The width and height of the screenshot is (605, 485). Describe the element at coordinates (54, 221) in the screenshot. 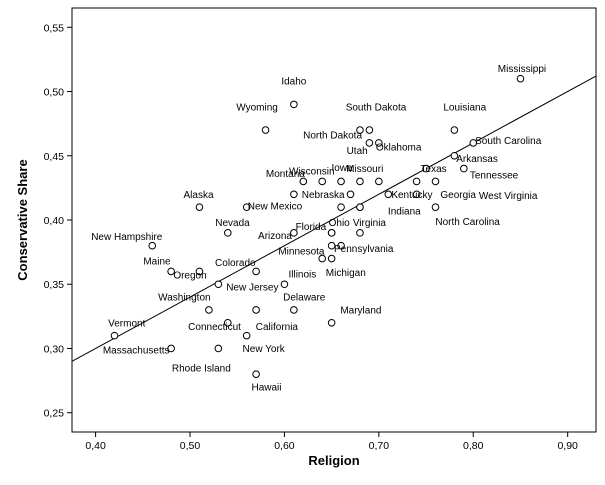

I see `y-tick-label: 0,40` at that location.